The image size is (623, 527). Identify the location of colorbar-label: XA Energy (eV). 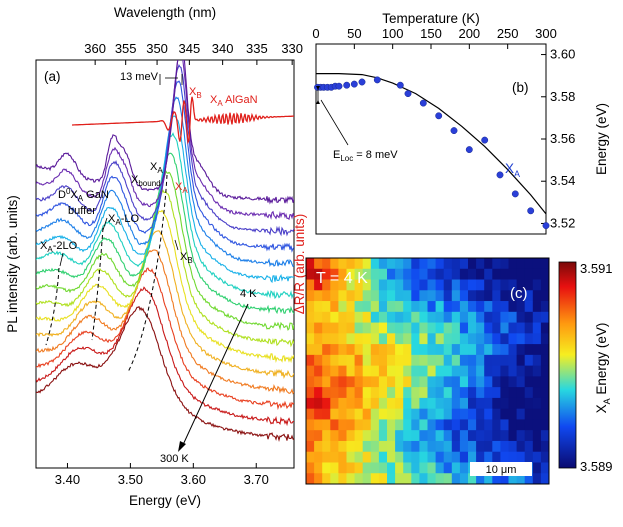
(603, 368).